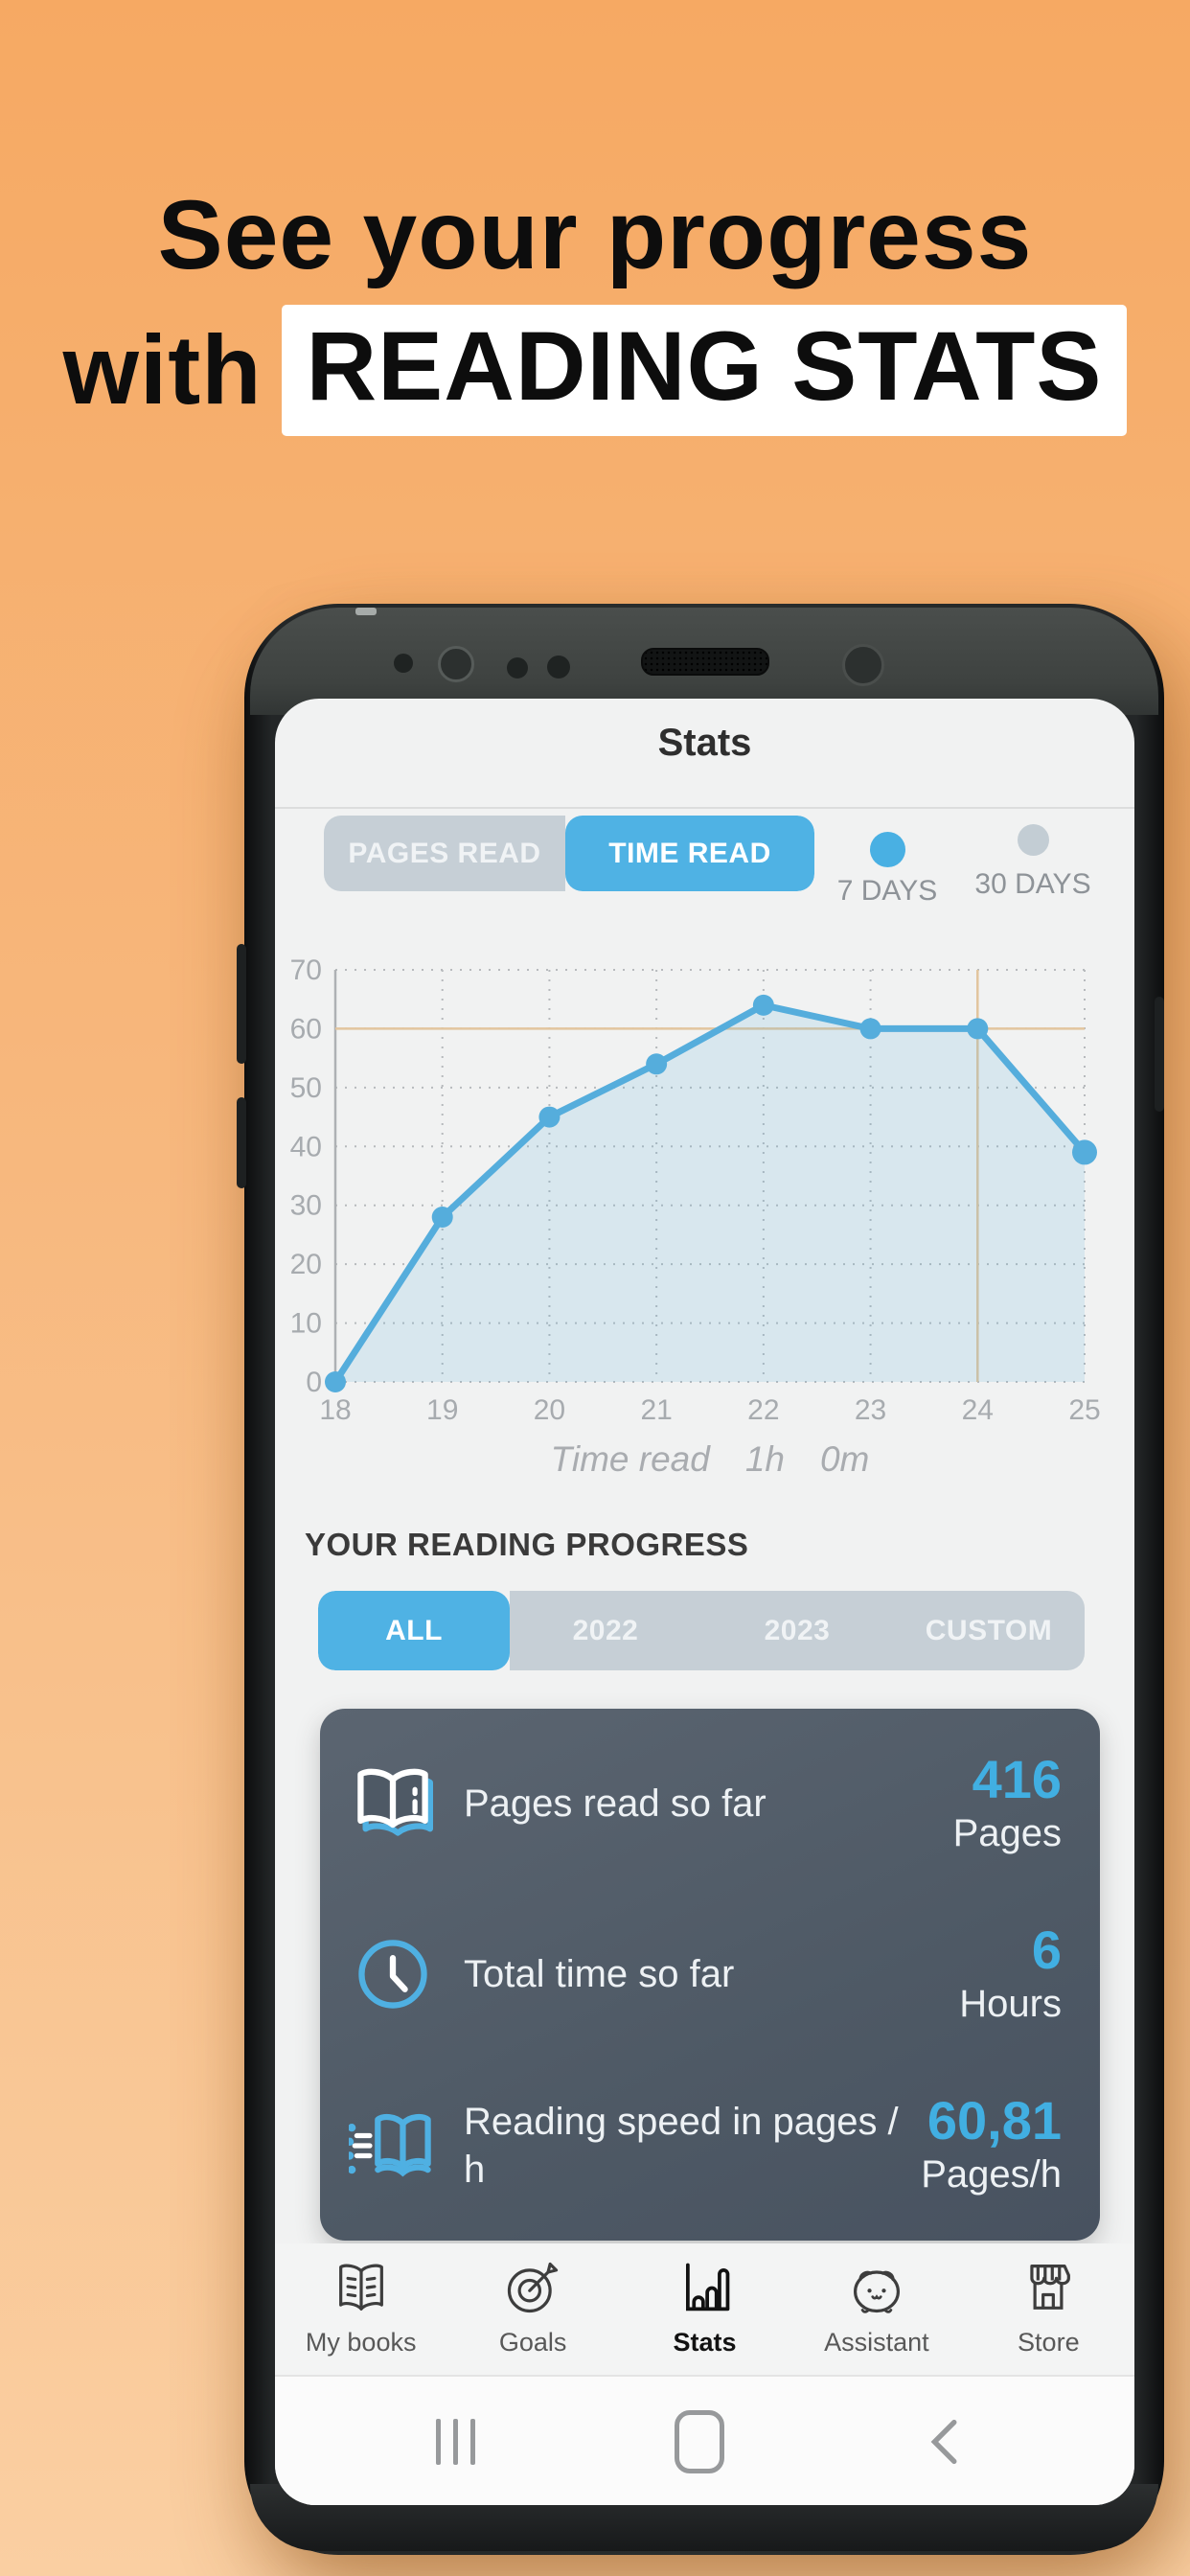  Describe the element at coordinates (445, 853) in the screenshot. I see `tab-pages-read: PAGES READ` at that location.